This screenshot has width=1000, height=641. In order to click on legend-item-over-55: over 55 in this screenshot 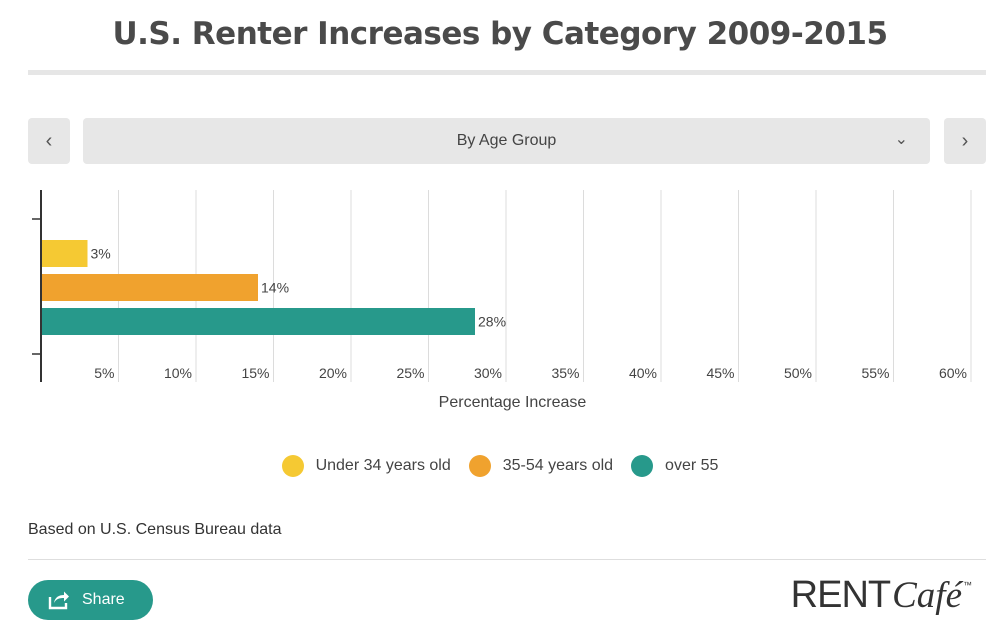, I will do `click(674, 466)`.